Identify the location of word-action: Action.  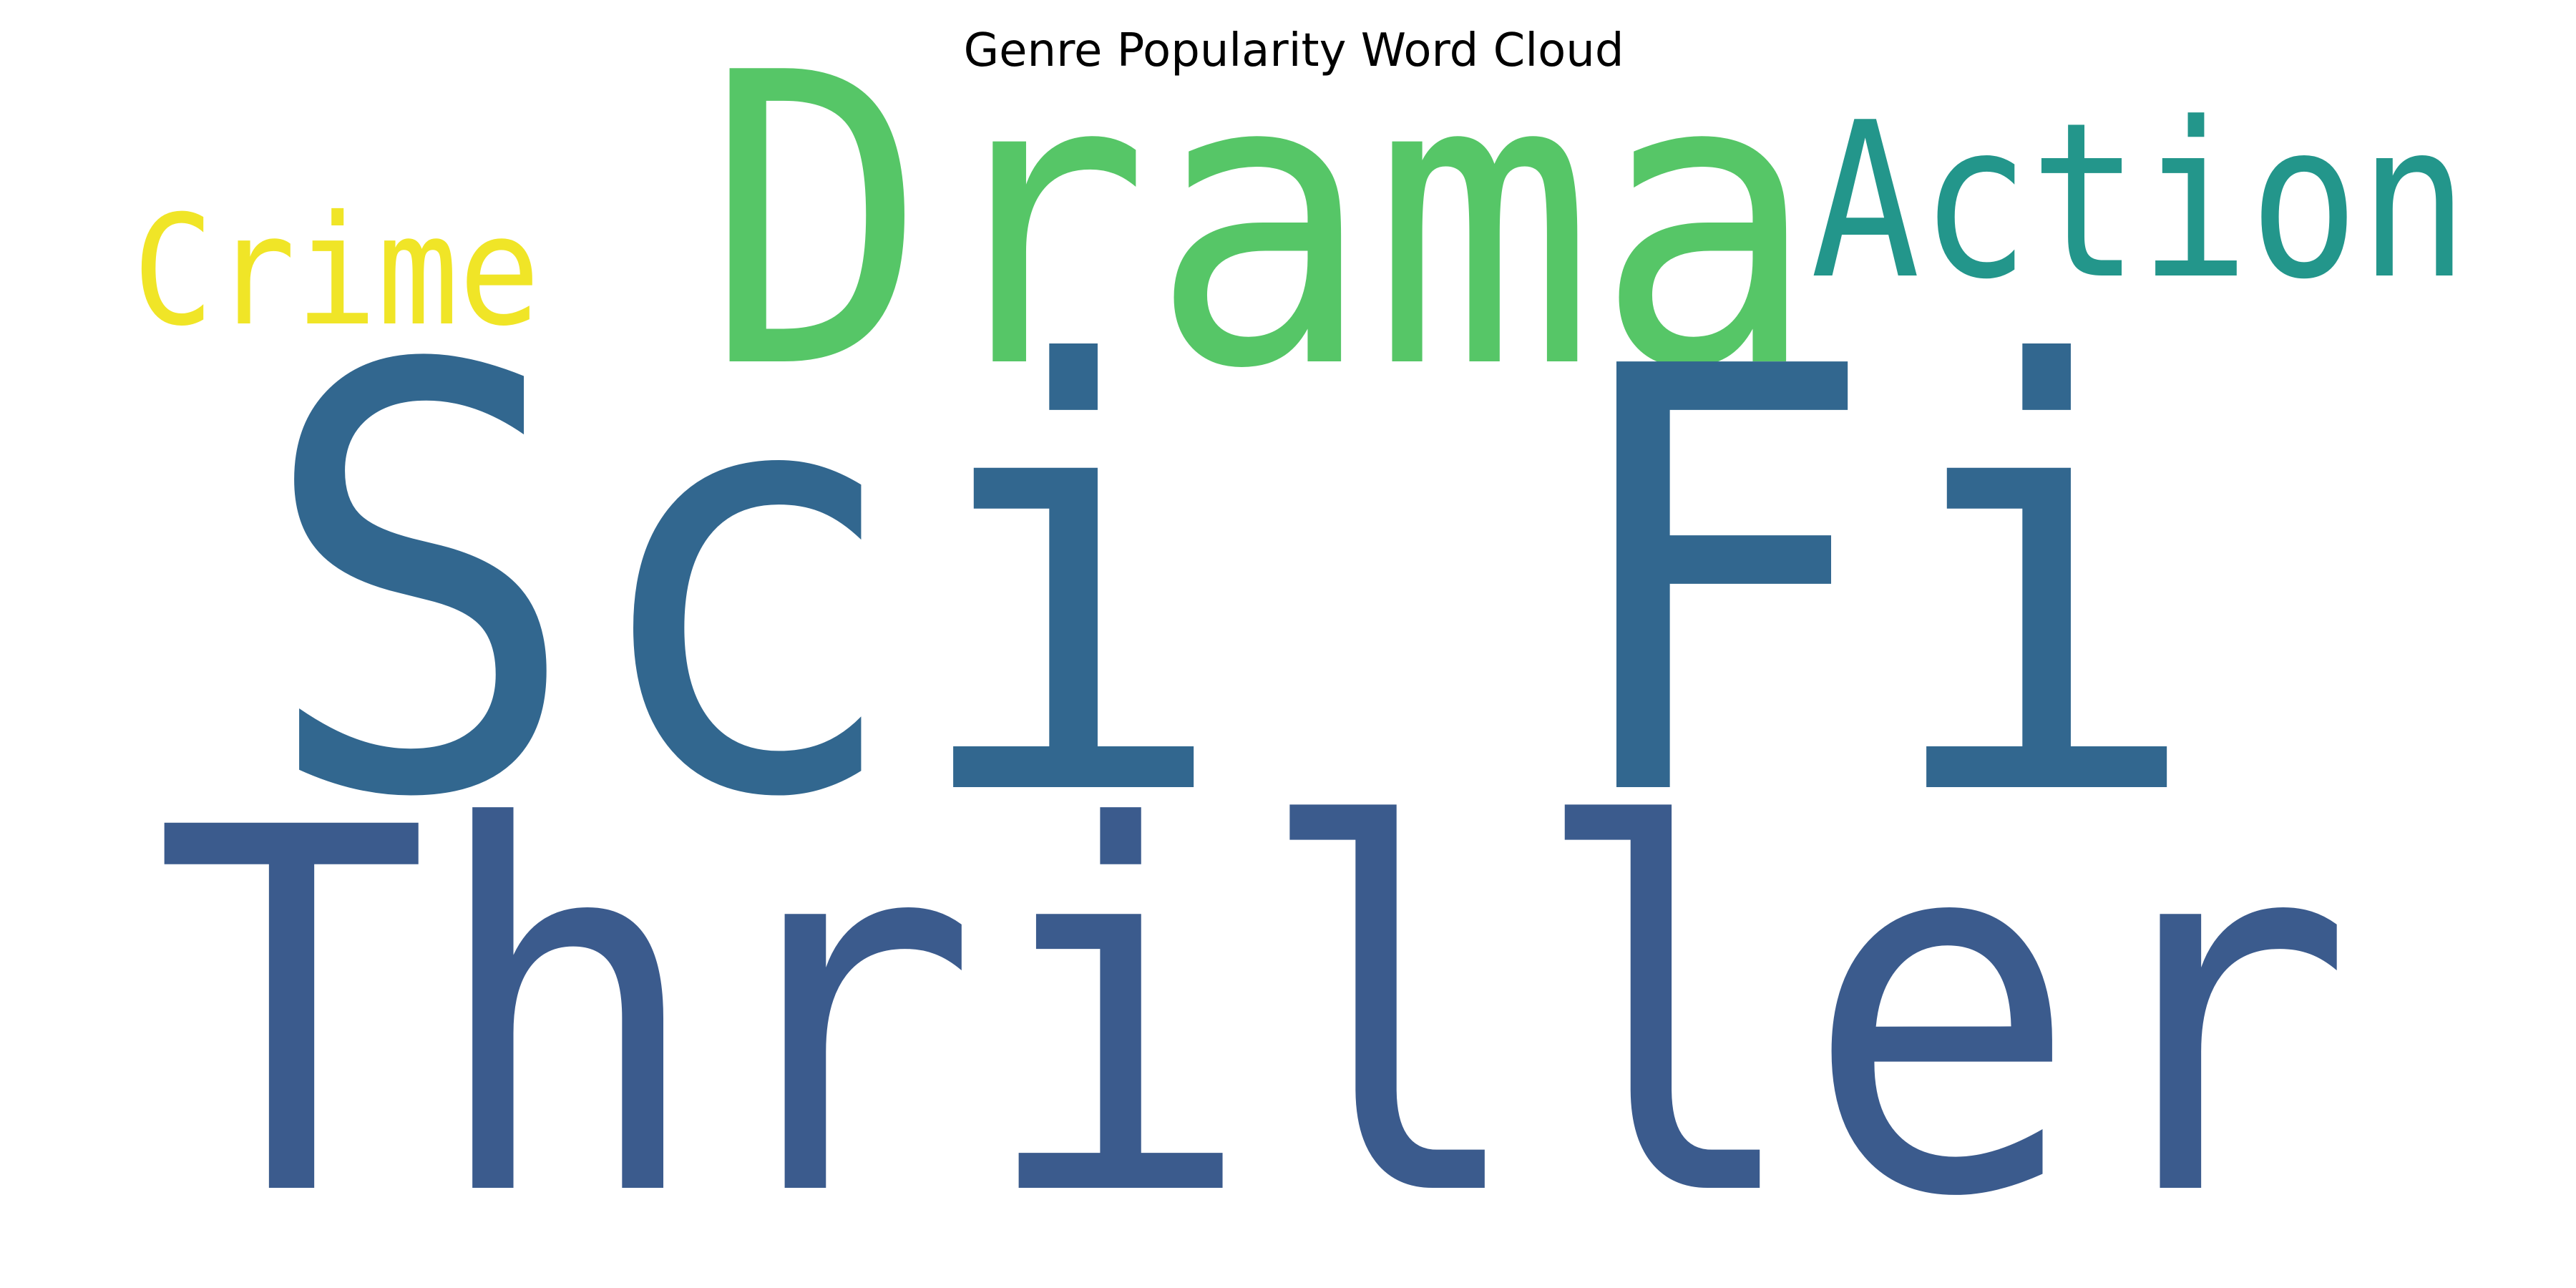
(2139, 201).